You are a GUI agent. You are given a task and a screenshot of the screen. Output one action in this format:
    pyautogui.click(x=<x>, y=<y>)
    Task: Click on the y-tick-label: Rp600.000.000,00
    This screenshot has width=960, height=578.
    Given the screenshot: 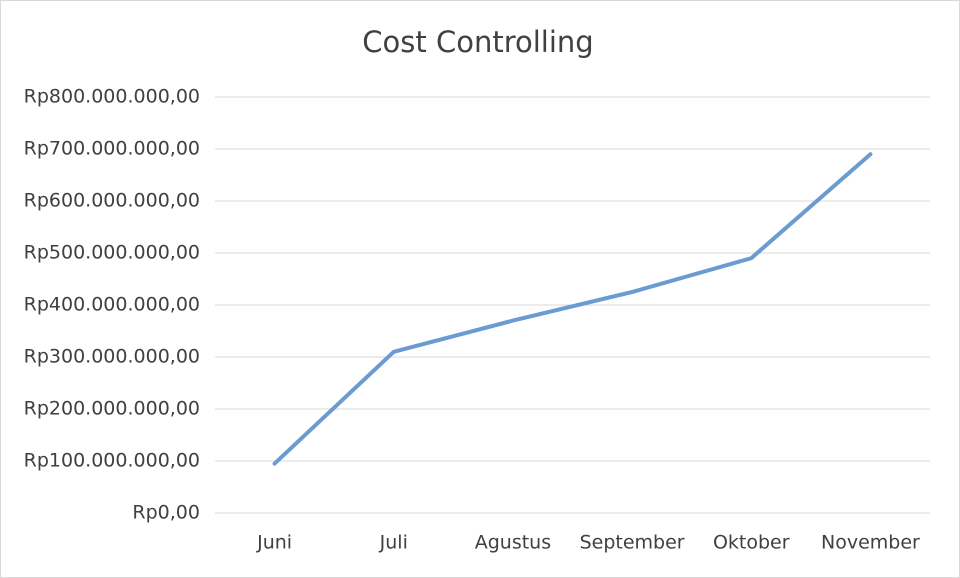 What is the action you would take?
    pyautogui.click(x=112, y=201)
    